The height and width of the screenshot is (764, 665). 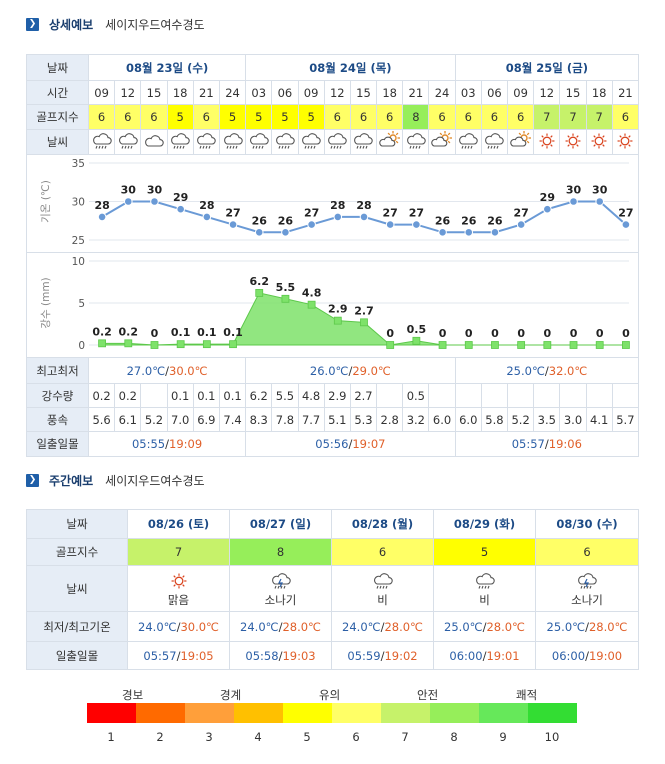 I want to click on rainfall-row: 강수량 0.2 0.2 0.1 0.1 0.1 6.2 5.5 4.8 2.9 2.7 0.5, so click(x=333, y=395).